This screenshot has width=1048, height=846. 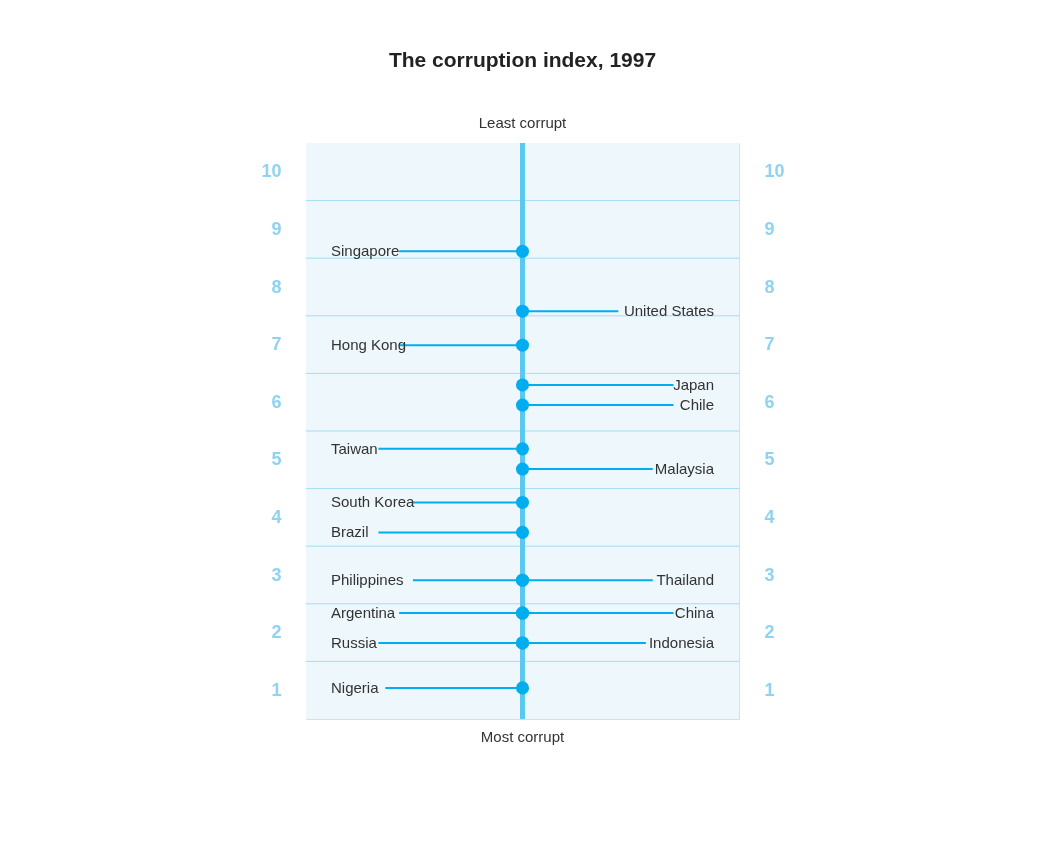 I want to click on y-tick-label: 5, so click(x=276, y=459).